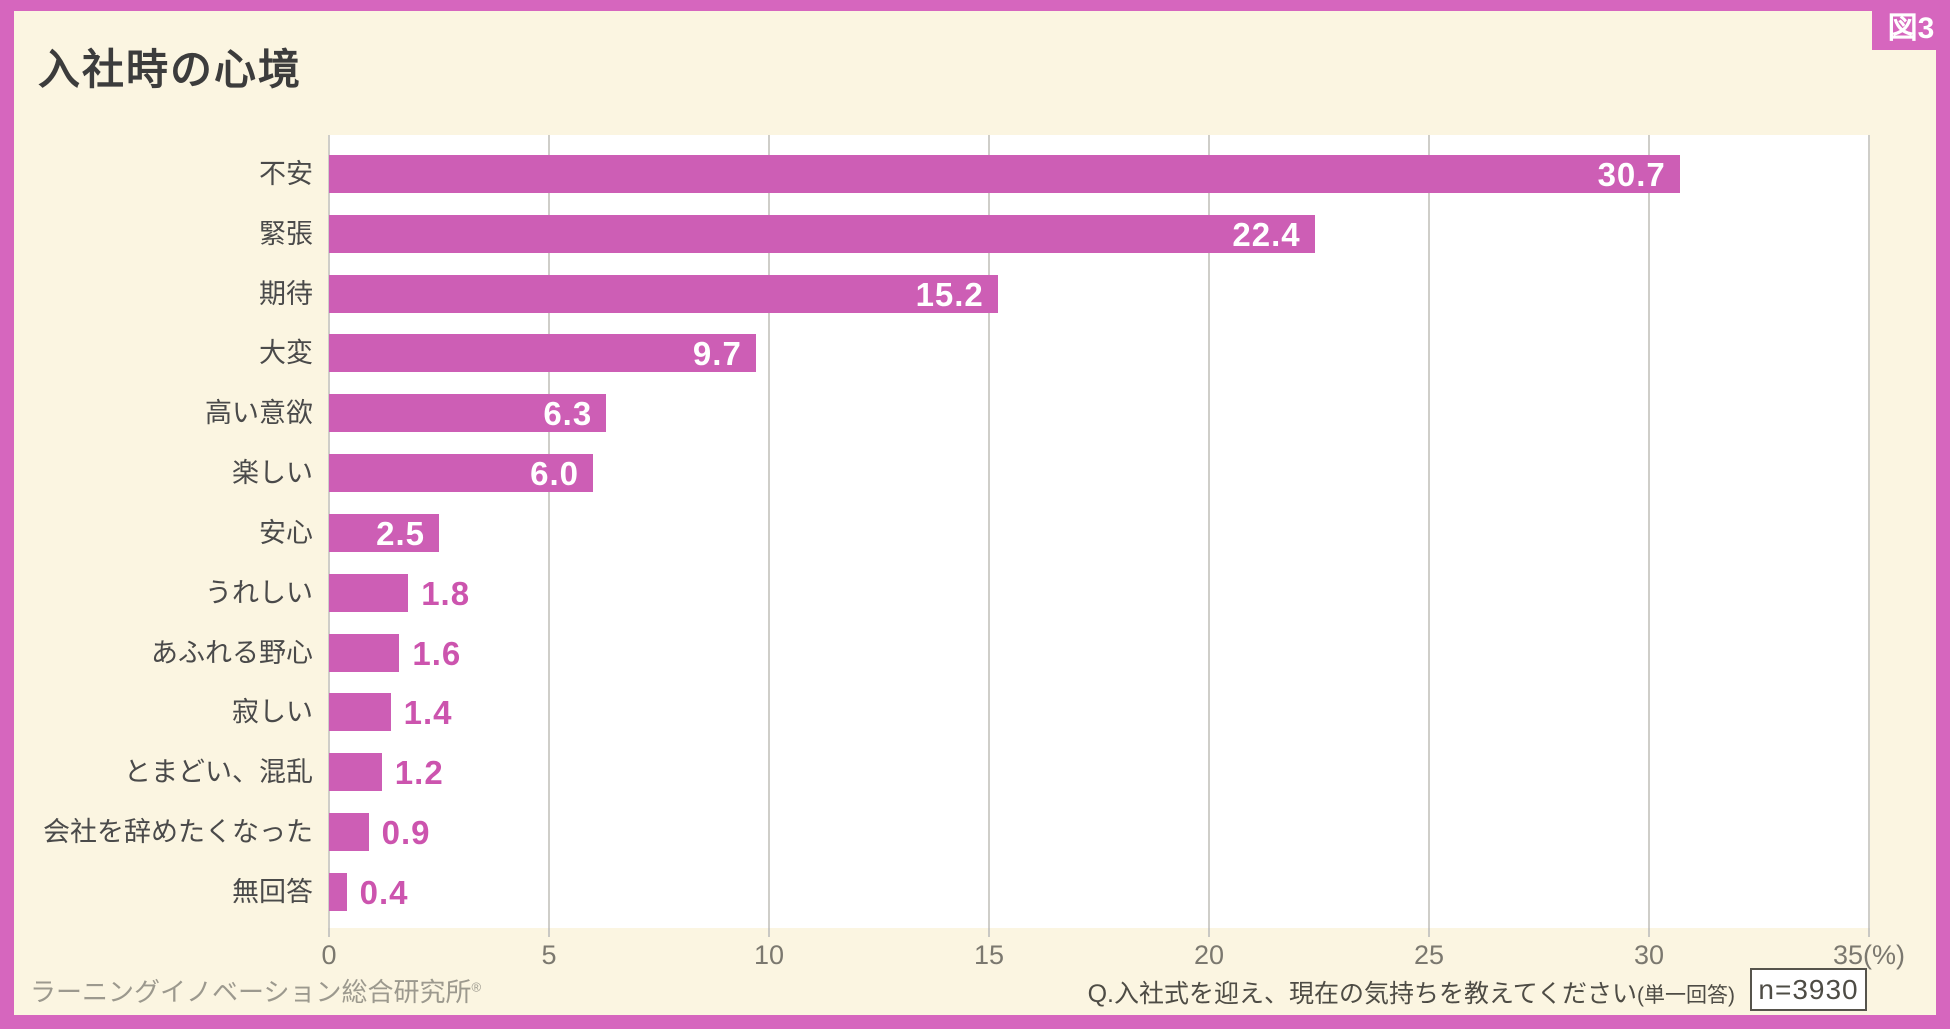 The width and height of the screenshot is (1950, 1029). I want to click on bar-value-8: 1.6, so click(437, 653).